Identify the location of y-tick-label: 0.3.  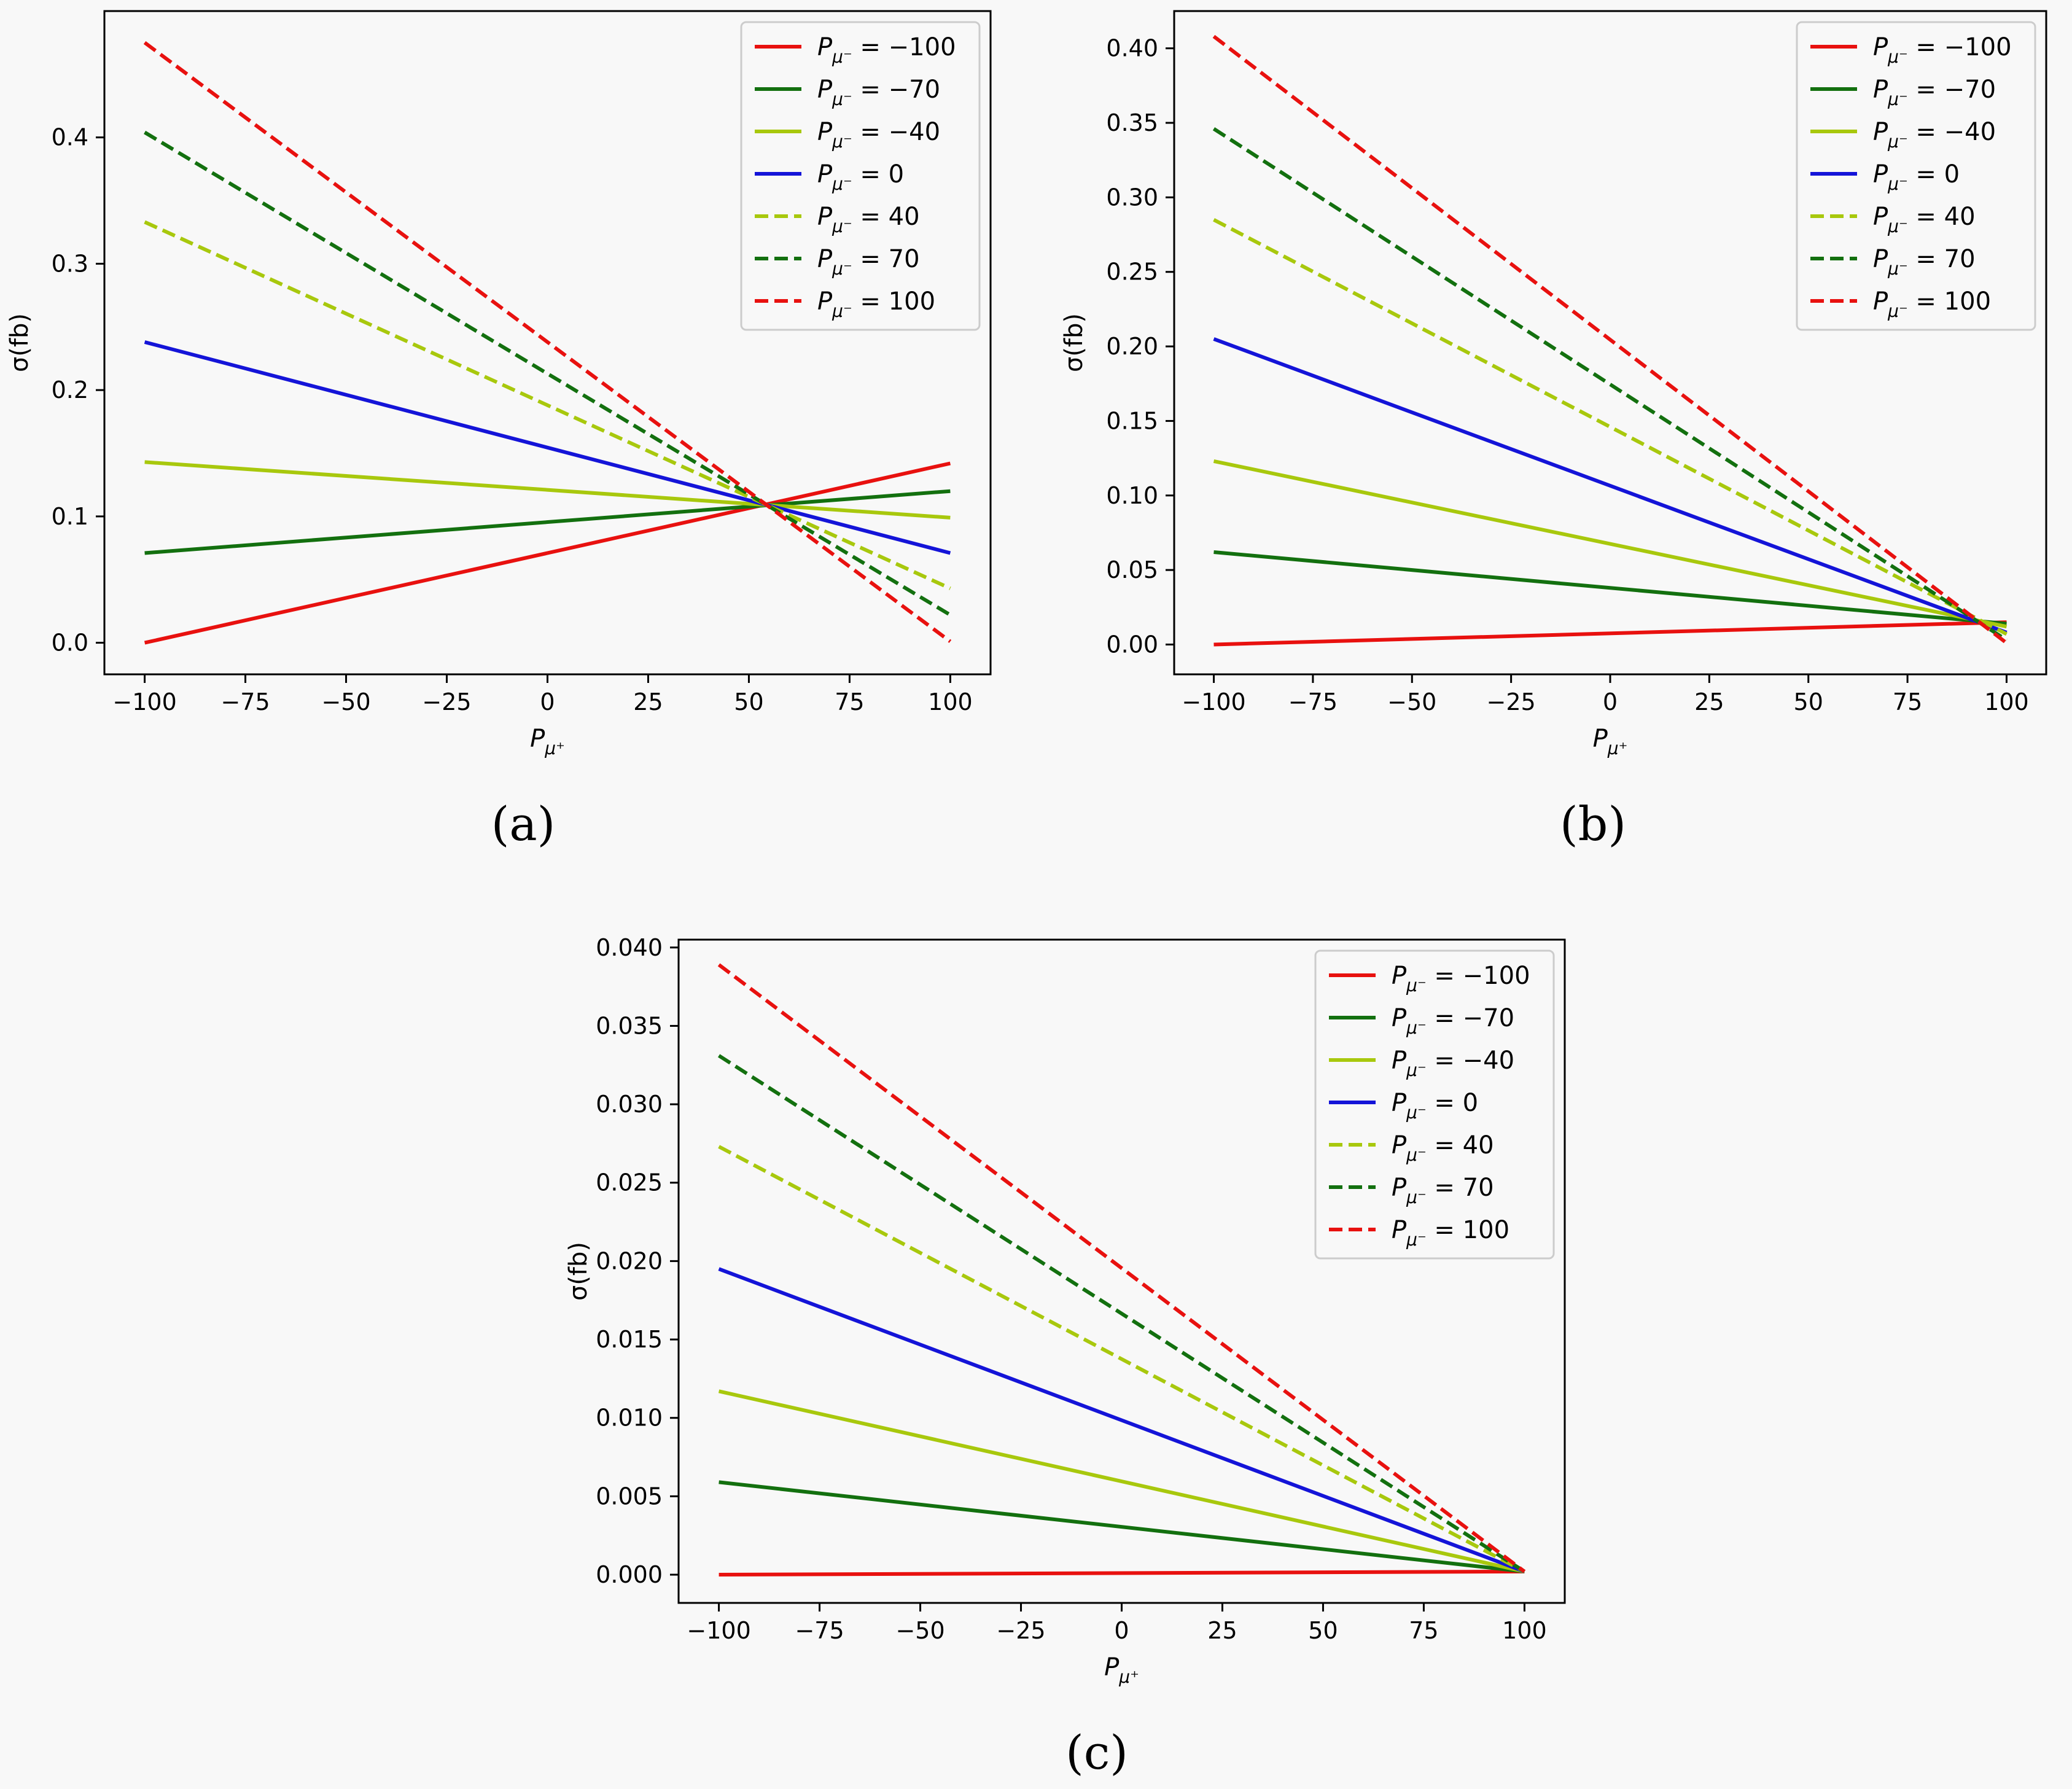
(70, 264).